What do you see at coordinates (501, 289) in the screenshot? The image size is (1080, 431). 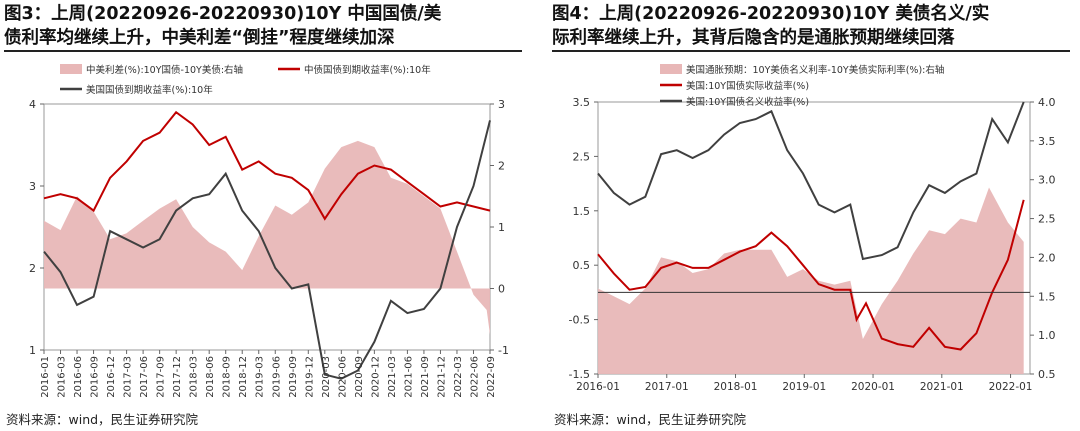 I see `y-right-tick-label: 0` at bounding box center [501, 289].